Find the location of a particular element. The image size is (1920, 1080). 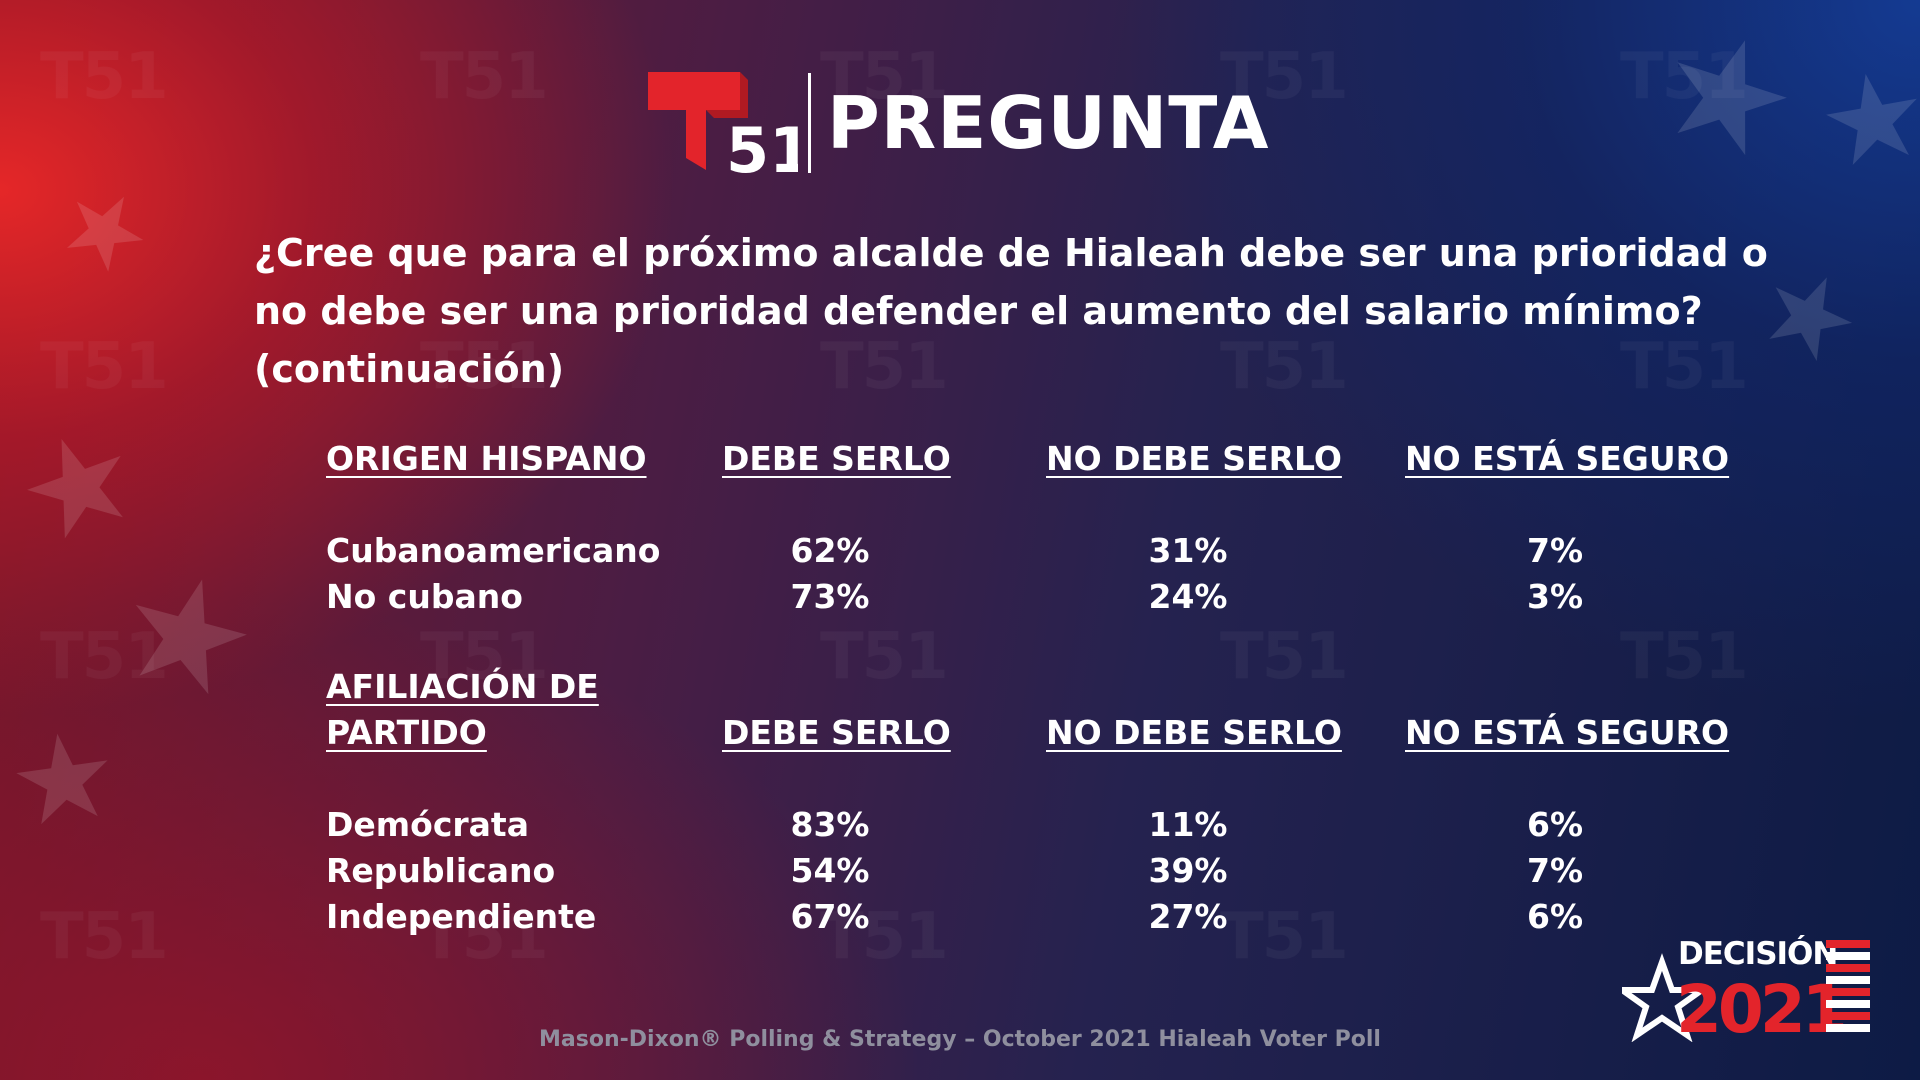

table-cell: 67% is located at coordinates (830, 916).